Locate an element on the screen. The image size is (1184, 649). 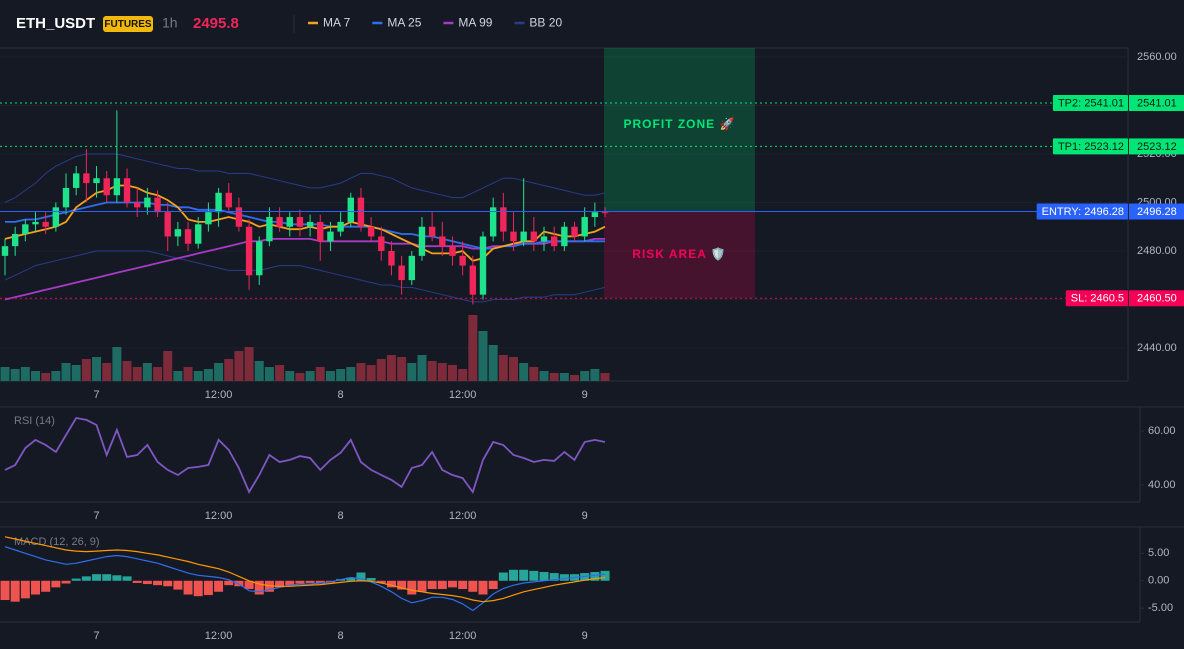
axis-price-label: 2496.28 is located at coordinates (1157, 212).